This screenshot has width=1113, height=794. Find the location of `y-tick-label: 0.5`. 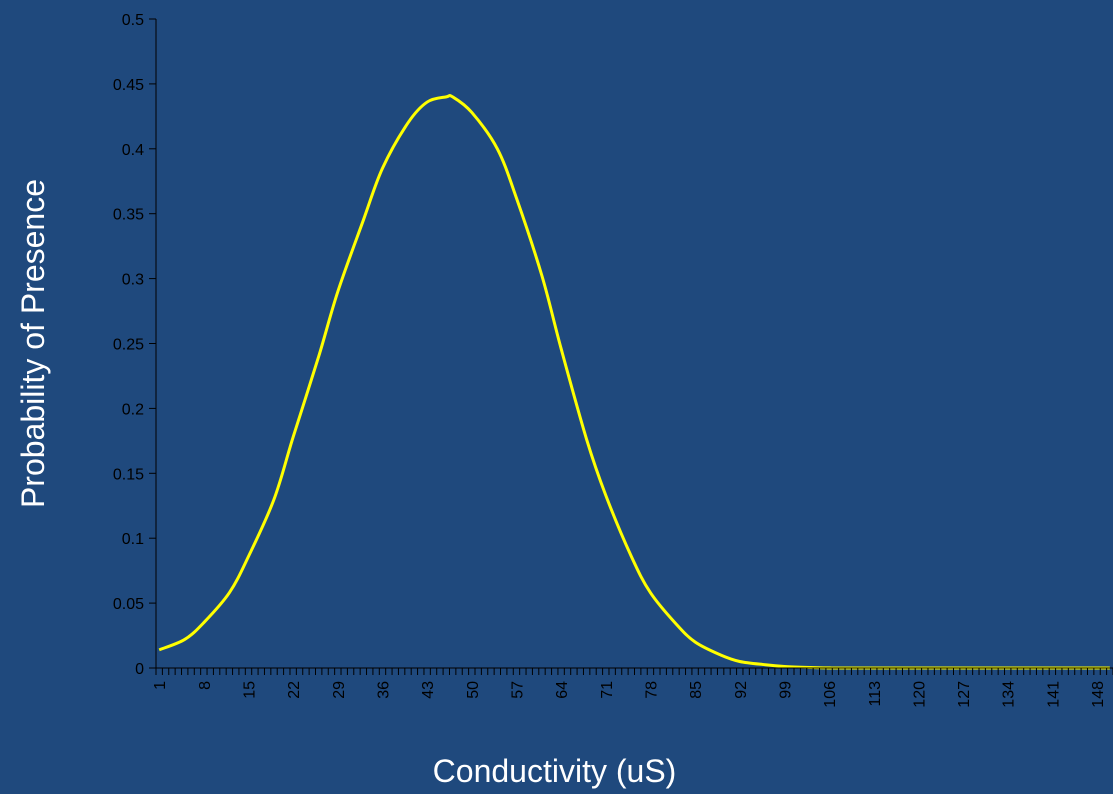

y-tick-label: 0.5 is located at coordinates (133, 20).